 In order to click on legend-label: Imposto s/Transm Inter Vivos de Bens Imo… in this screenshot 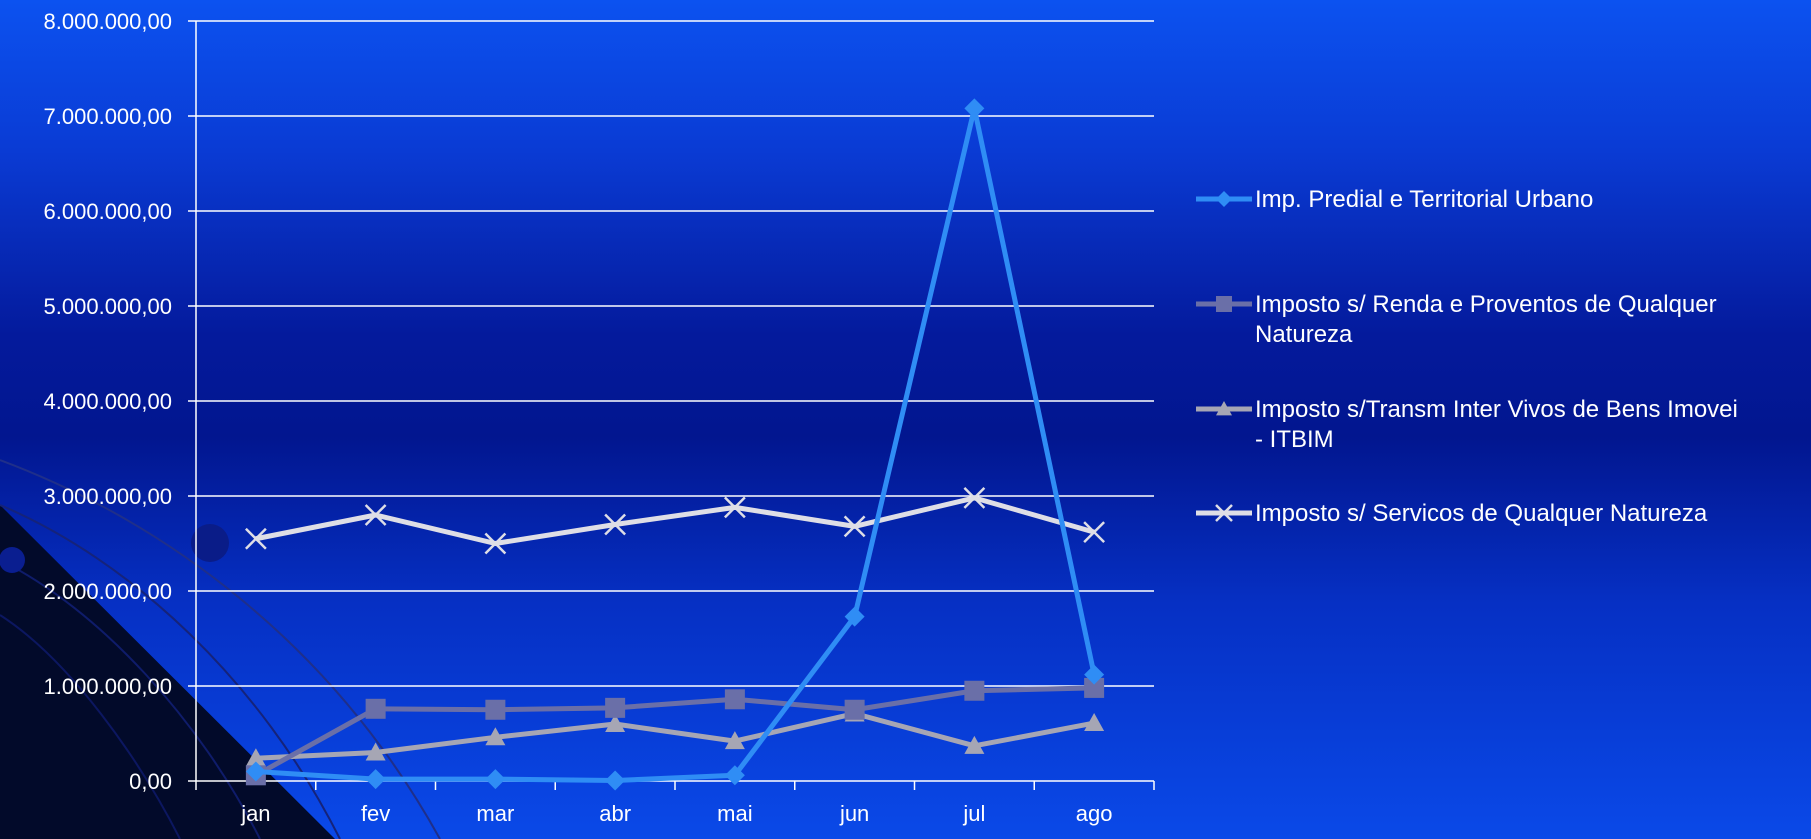, I will do `click(1496, 409)`.